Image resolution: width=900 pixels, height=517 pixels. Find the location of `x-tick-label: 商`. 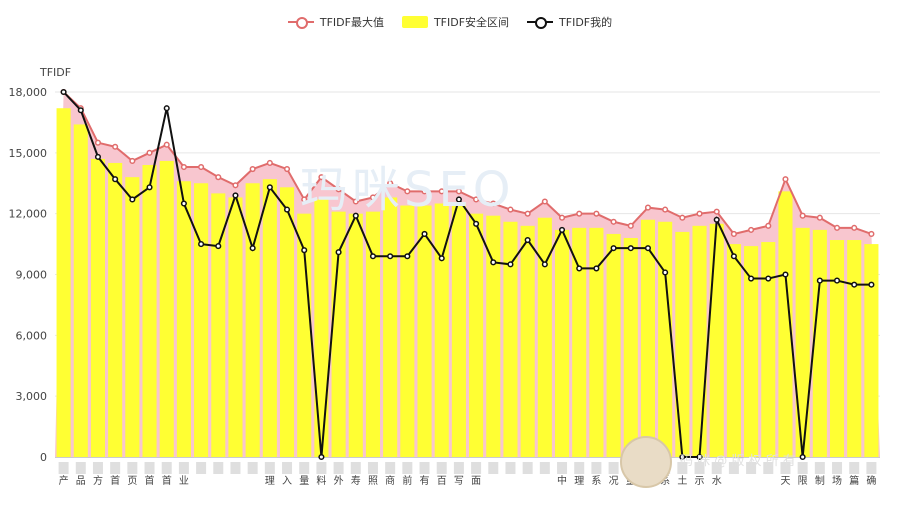

x-tick-label: 商 is located at coordinates (390, 480).